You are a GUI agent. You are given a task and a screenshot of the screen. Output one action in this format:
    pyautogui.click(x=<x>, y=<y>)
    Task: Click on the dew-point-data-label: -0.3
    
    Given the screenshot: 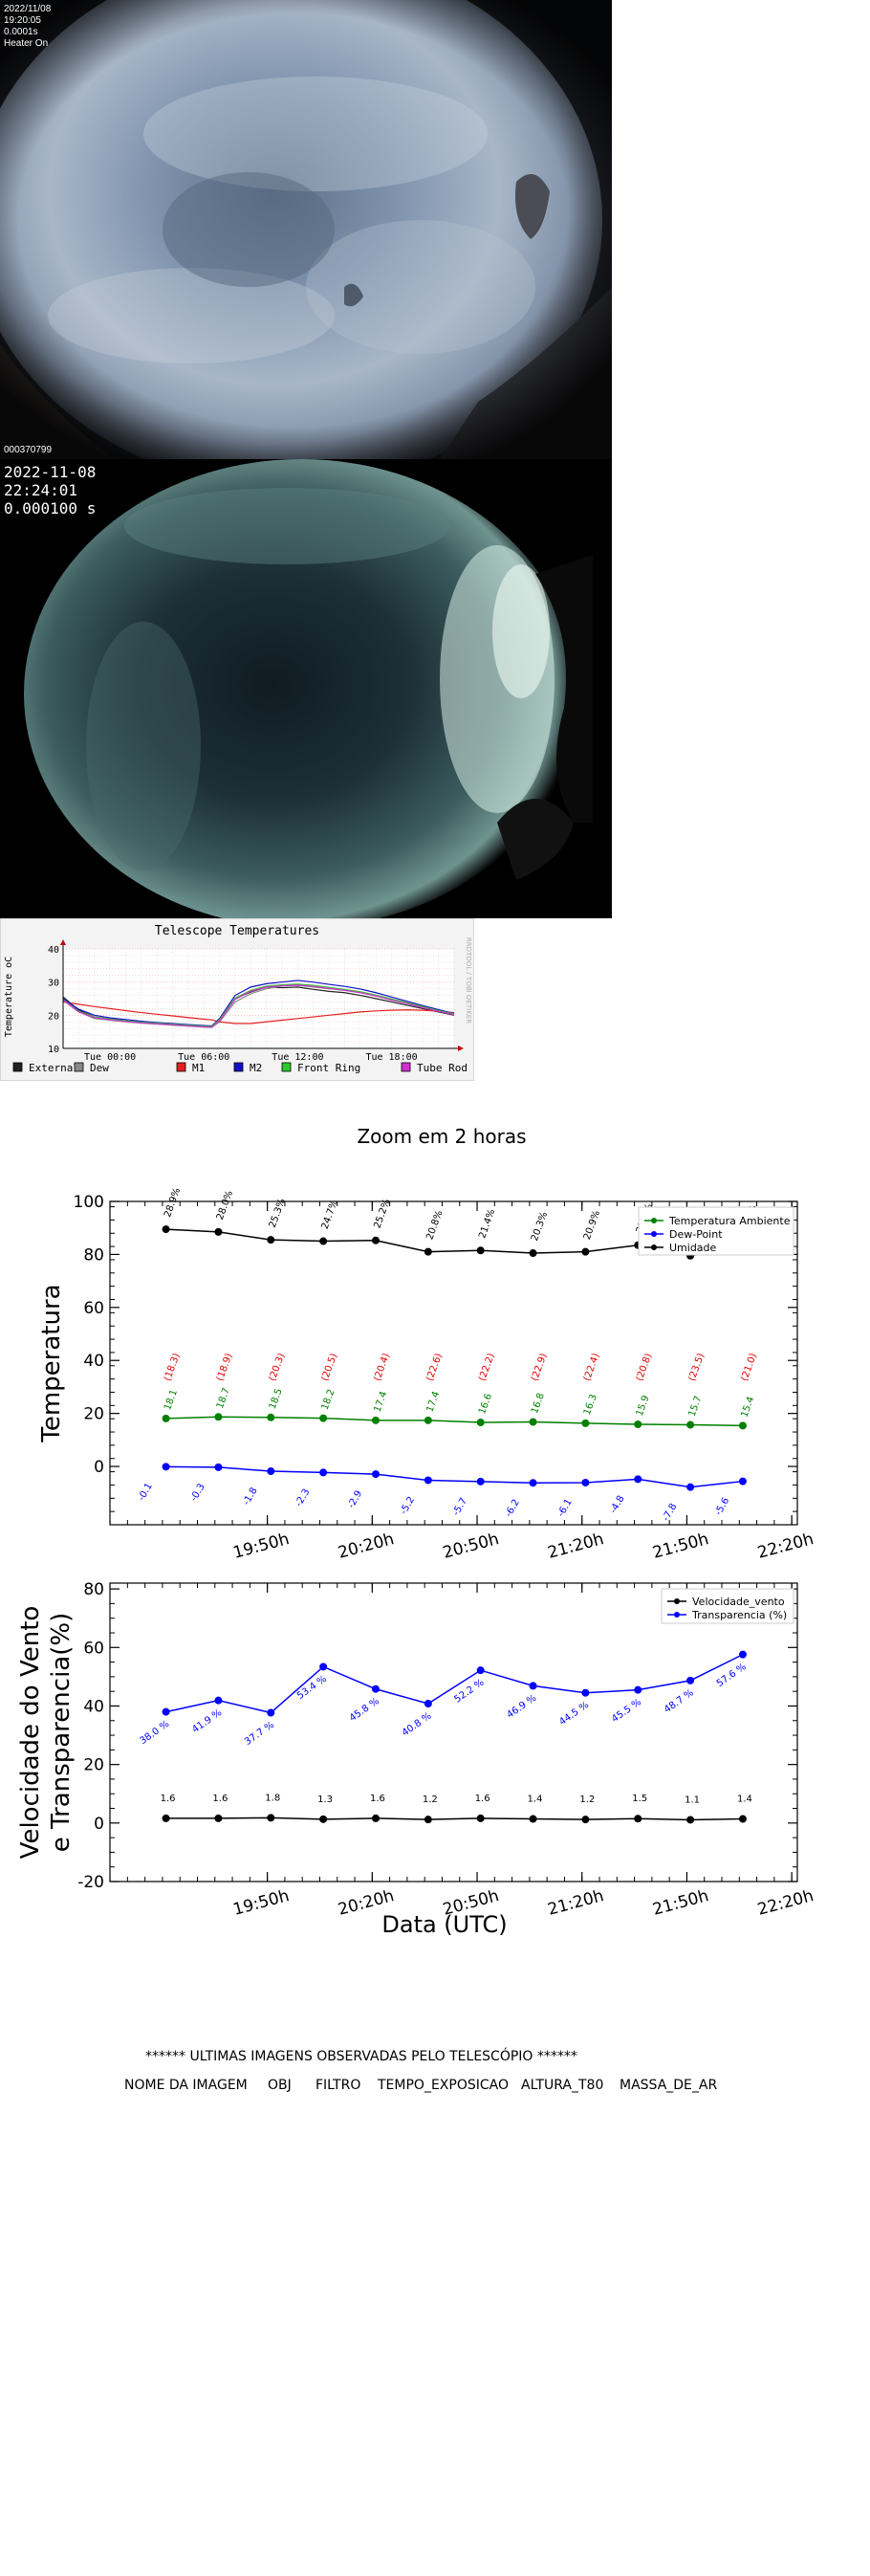 What is the action you would take?
    pyautogui.click(x=198, y=1492)
    